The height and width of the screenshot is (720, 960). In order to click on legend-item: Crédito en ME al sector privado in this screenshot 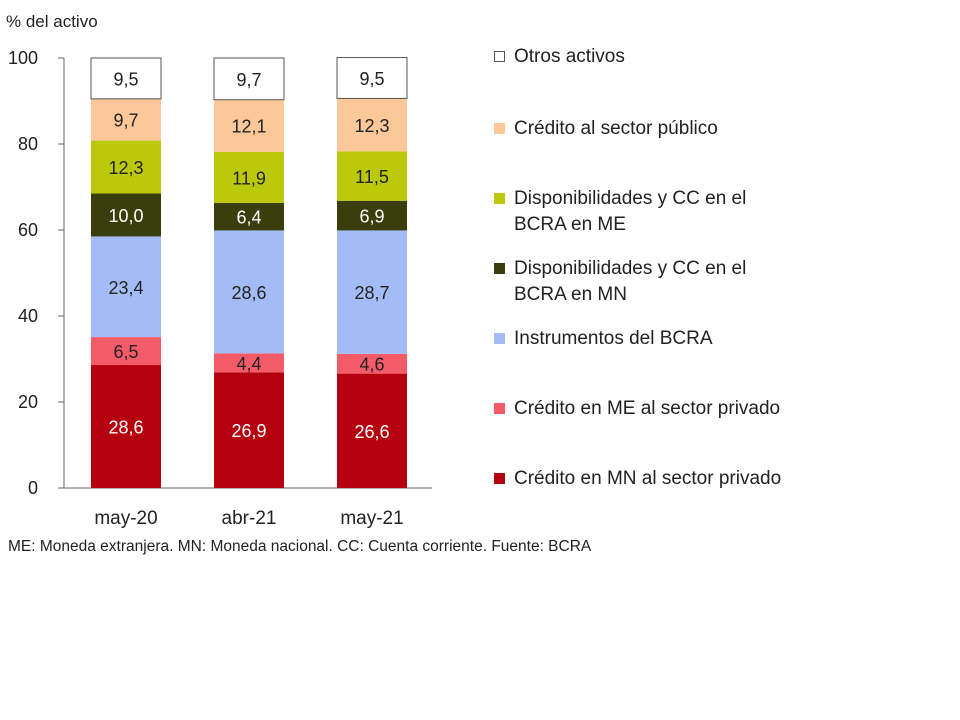, I will do `click(644, 409)`.